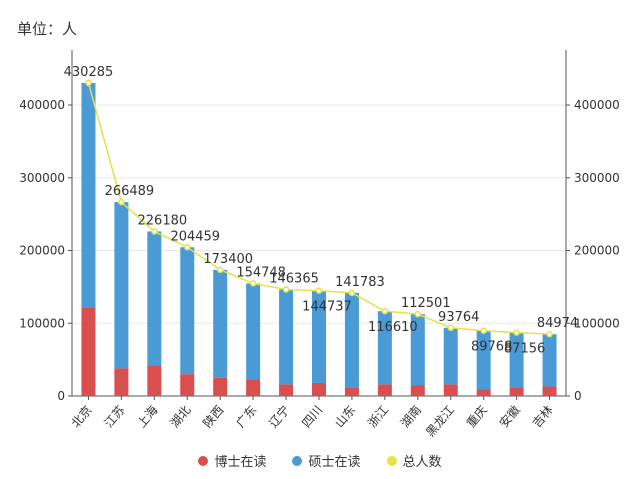  What do you see at coordinates (422, 462) in the screenshot?
I see `legend-label: 总人数` at bounding box center [422, 462].